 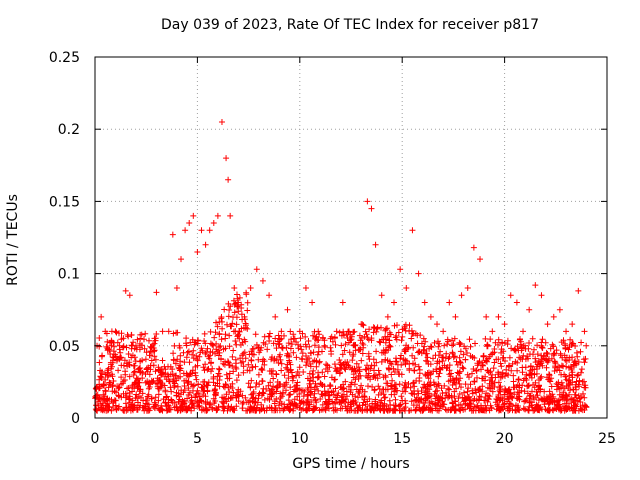 What do you see at coordinates (505, 439) in the screenshot?
I see `x-tick-label: 20` at bounding box center [505, 439].